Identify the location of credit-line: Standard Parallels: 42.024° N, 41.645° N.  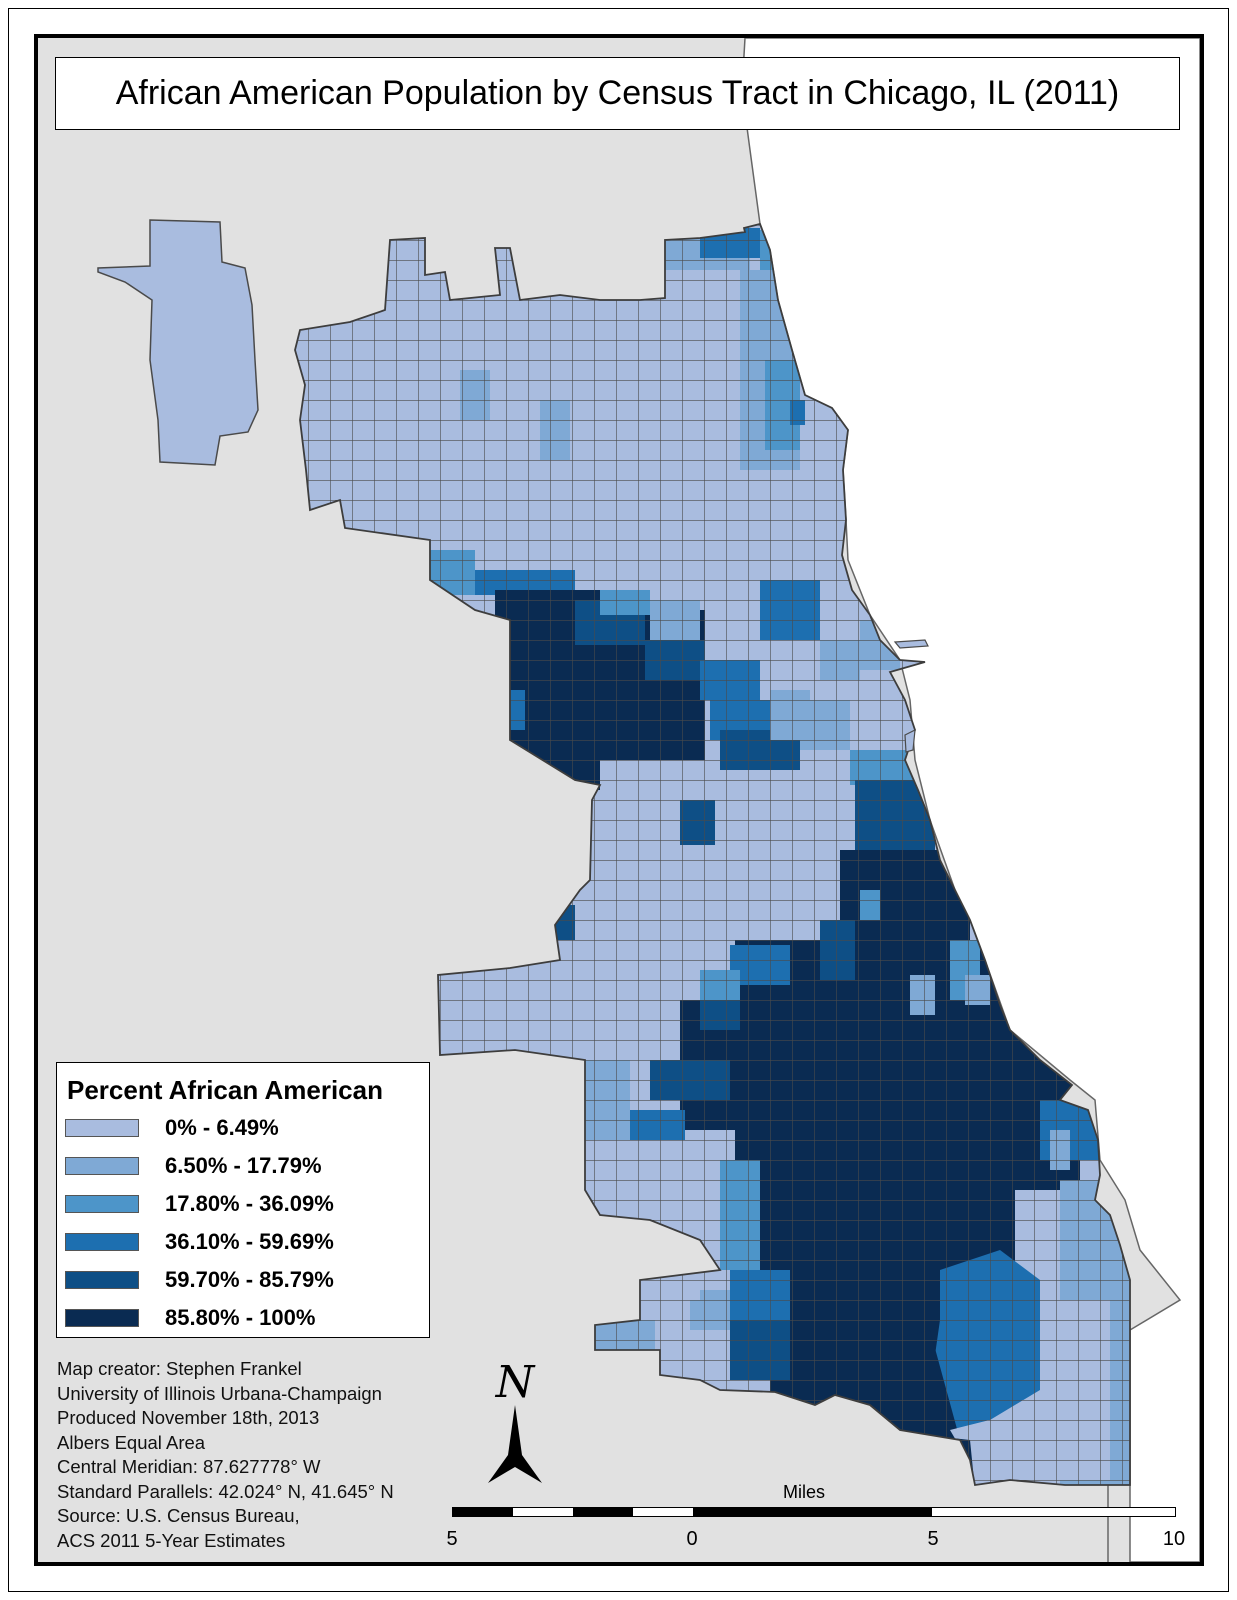
(225, 1491).